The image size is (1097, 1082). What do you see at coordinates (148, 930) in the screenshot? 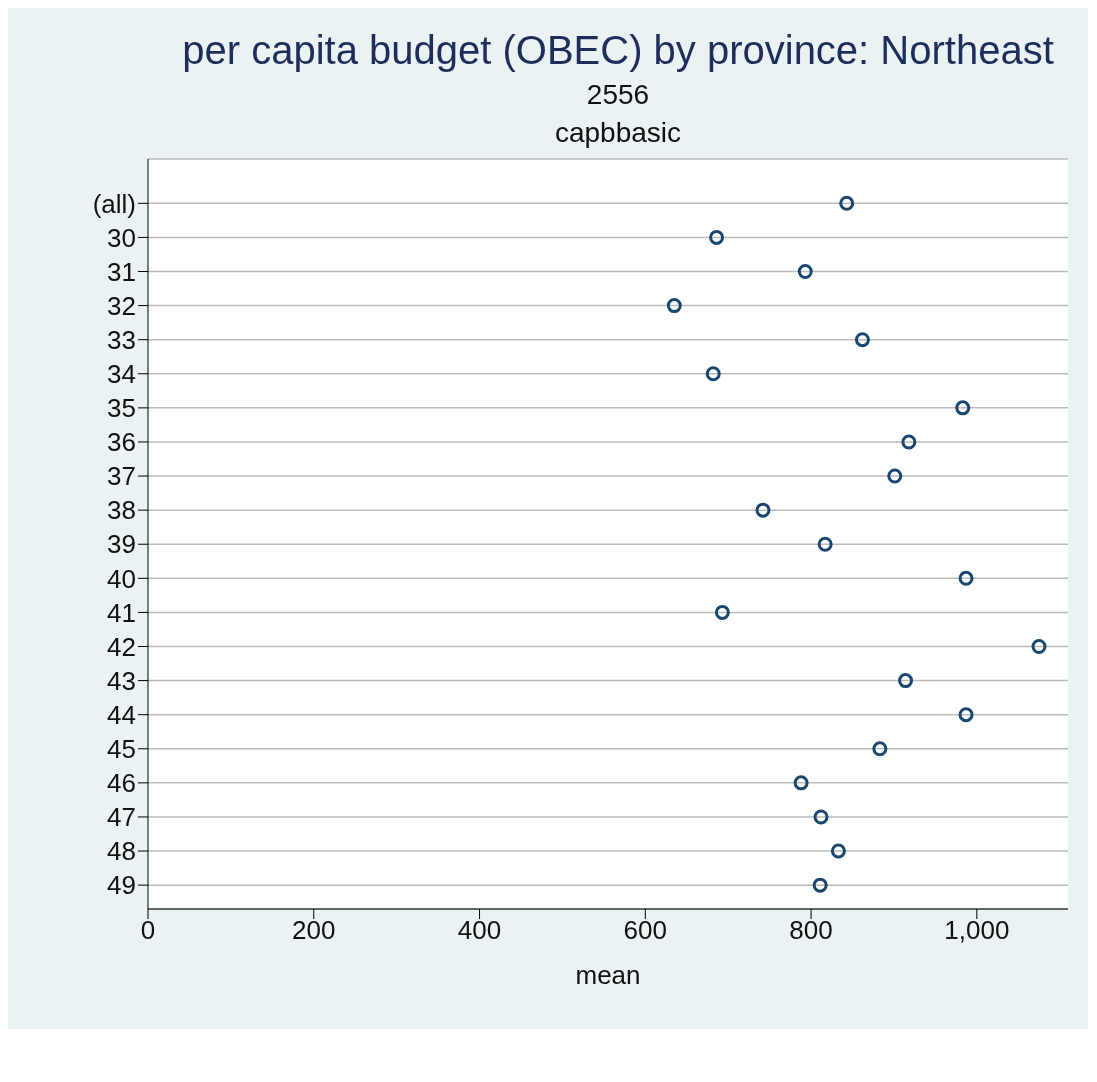
I see `x-tick-label: 0` at bounding box center [148, 930].